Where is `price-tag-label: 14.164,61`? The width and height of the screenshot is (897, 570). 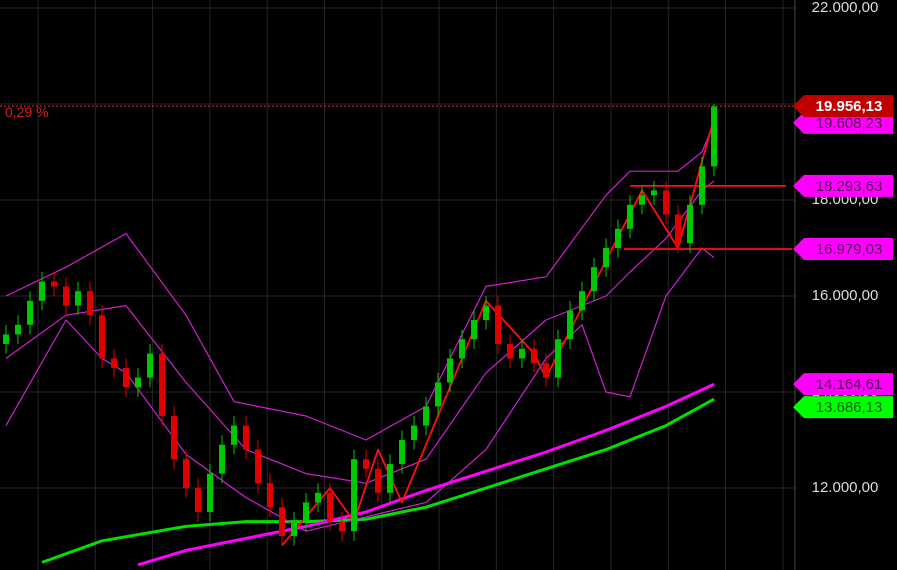 price-tag-label: 14.164,61 is located at coordinates (849, 384).